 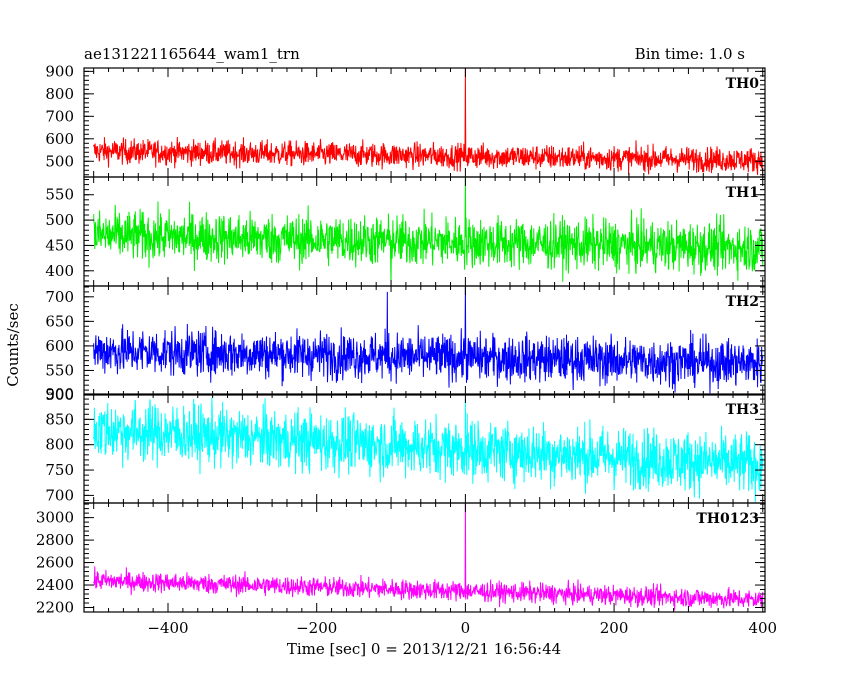 What do you see at coordinates (743, 84) in the screenshot?
I see `panel-label: TH0` at bounding box center [743, 84].